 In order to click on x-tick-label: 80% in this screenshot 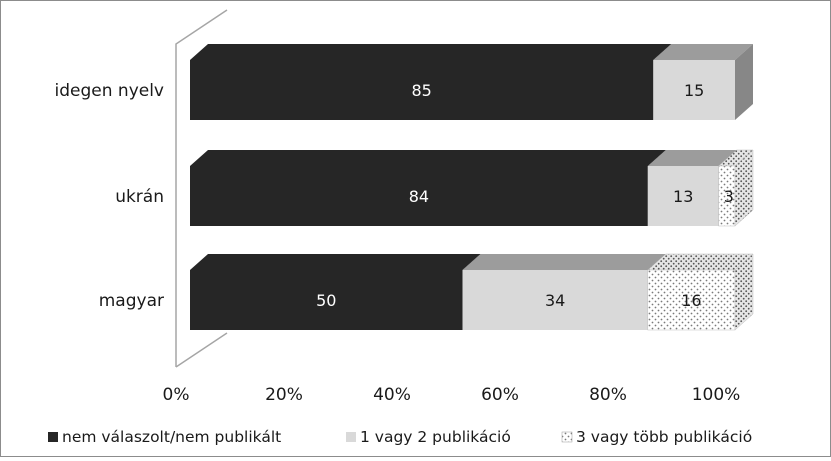, I will do `click(608, 395)`.